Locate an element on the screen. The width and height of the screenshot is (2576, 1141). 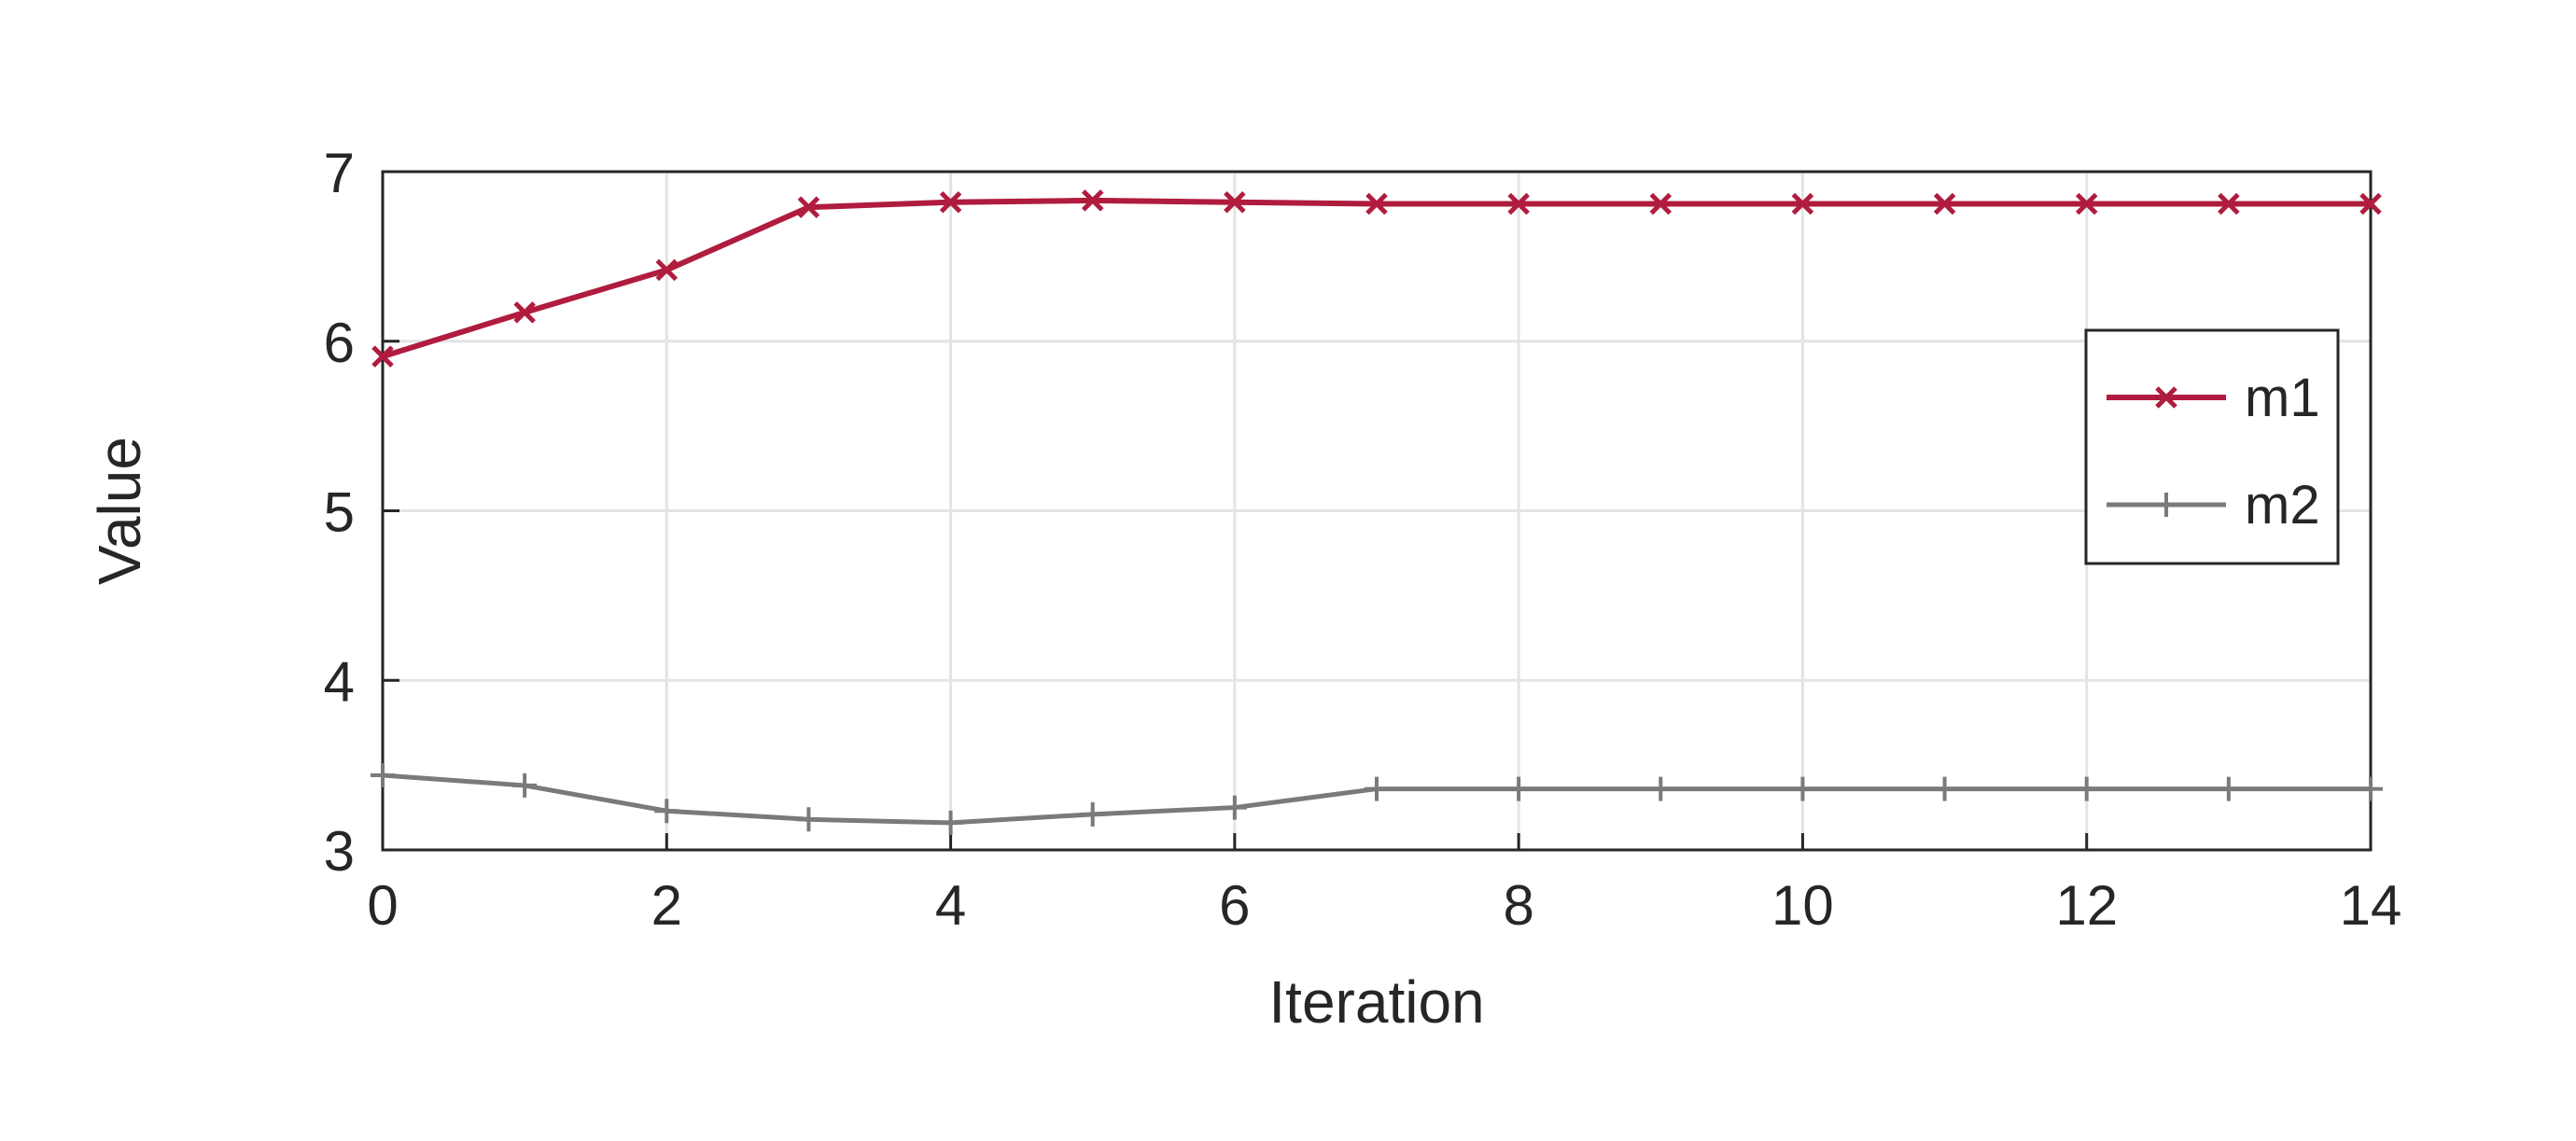
legend-label-m1: m1 is located at coordinates (2282, 398).